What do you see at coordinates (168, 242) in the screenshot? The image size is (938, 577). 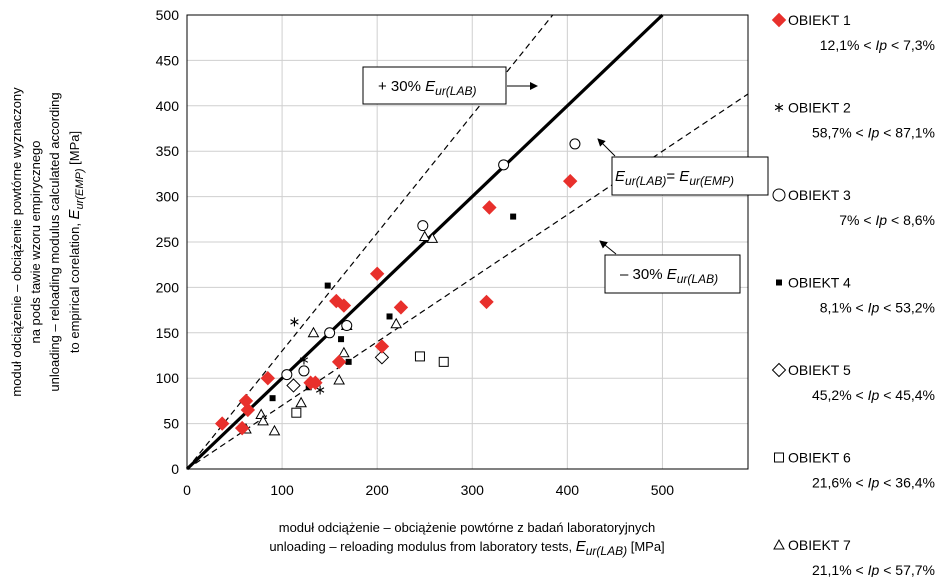 I see `y-tick-label: 250` at bounding box center [168, 242].